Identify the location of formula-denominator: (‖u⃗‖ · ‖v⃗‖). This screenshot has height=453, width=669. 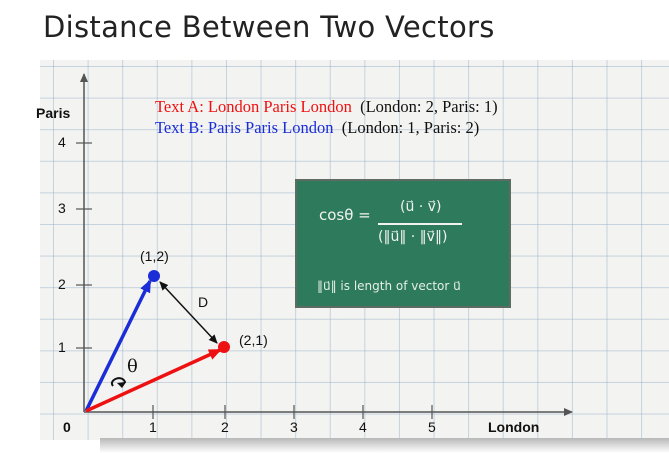
(413, 237).